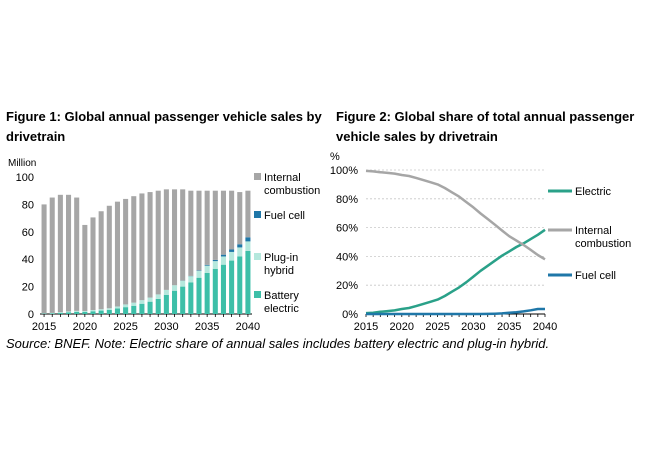 The height and width of the screenshot is (450, 650). I want to click on y-tick-label: 0%, so click(350, 315).